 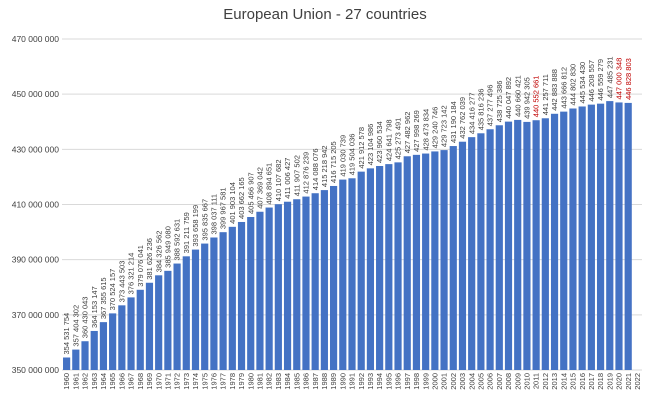 I want to click on data-label: 429 240 746, so click(x=434, y=128).